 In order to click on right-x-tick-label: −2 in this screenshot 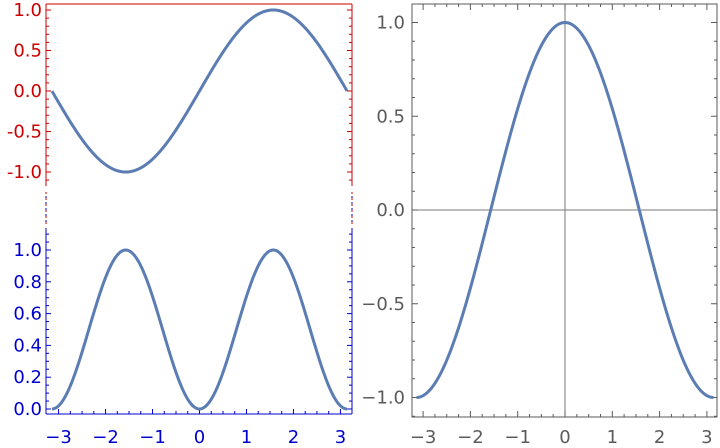, I will do `click(470, 437)`.